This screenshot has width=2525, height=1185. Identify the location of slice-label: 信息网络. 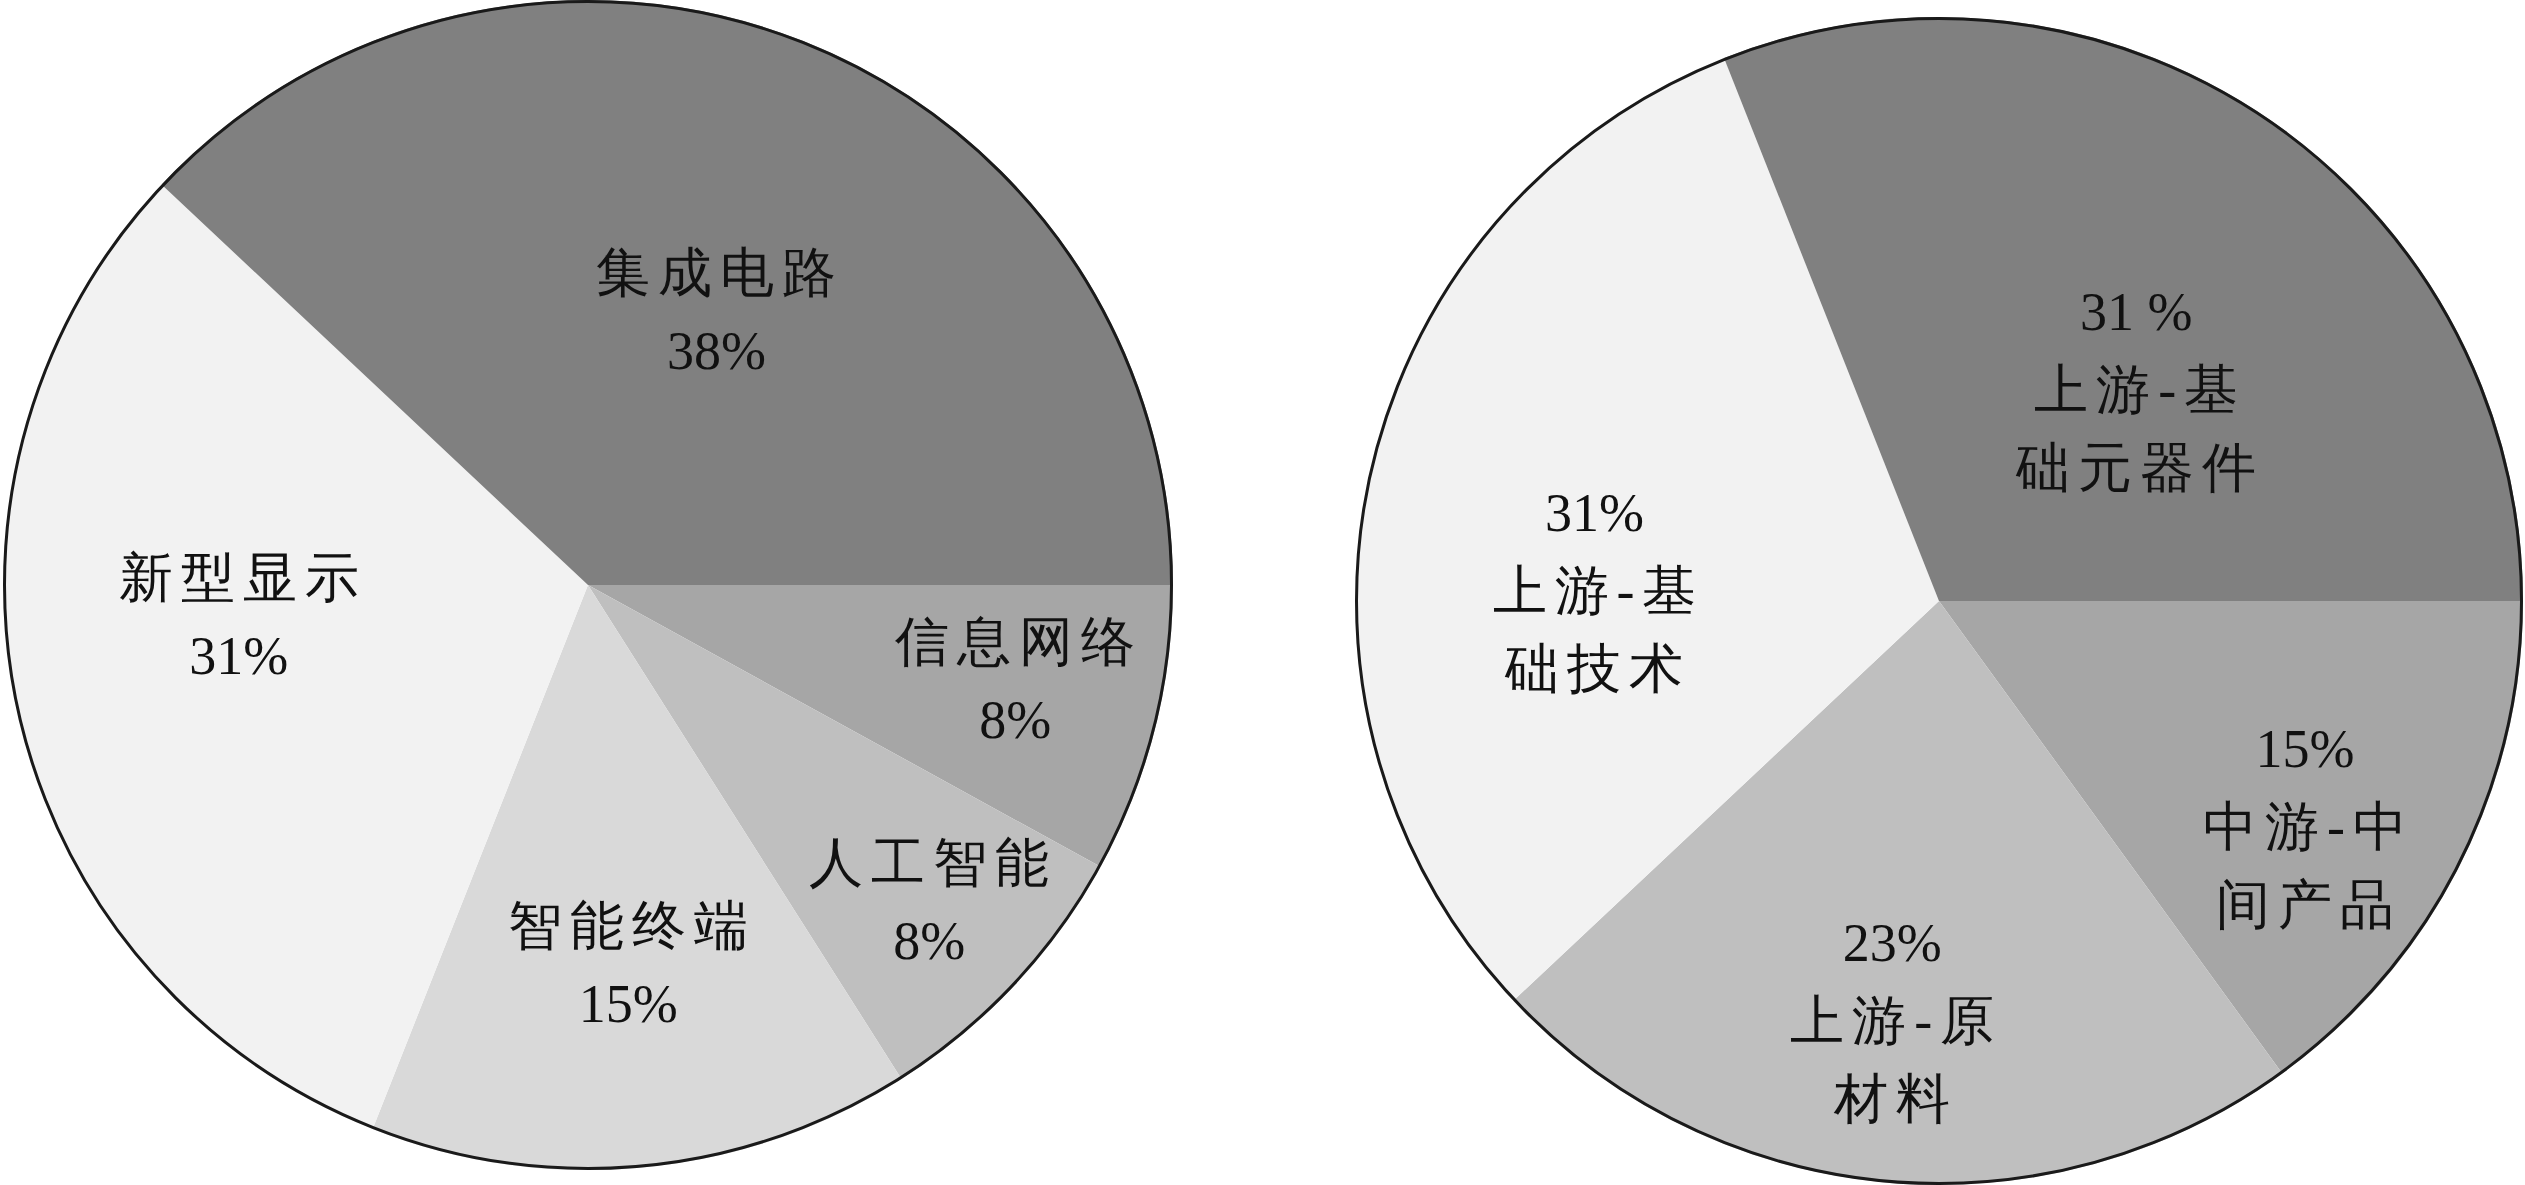
(1019, 642).